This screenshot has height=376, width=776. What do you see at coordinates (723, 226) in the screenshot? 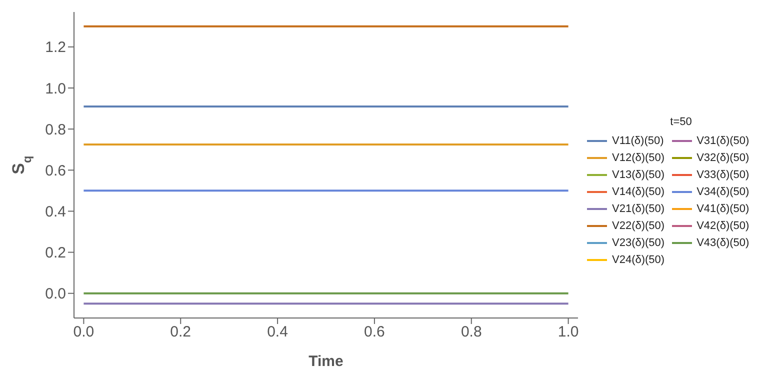
I see `legend-label: V42(δ)(50)` at bounding box center [723, 226].